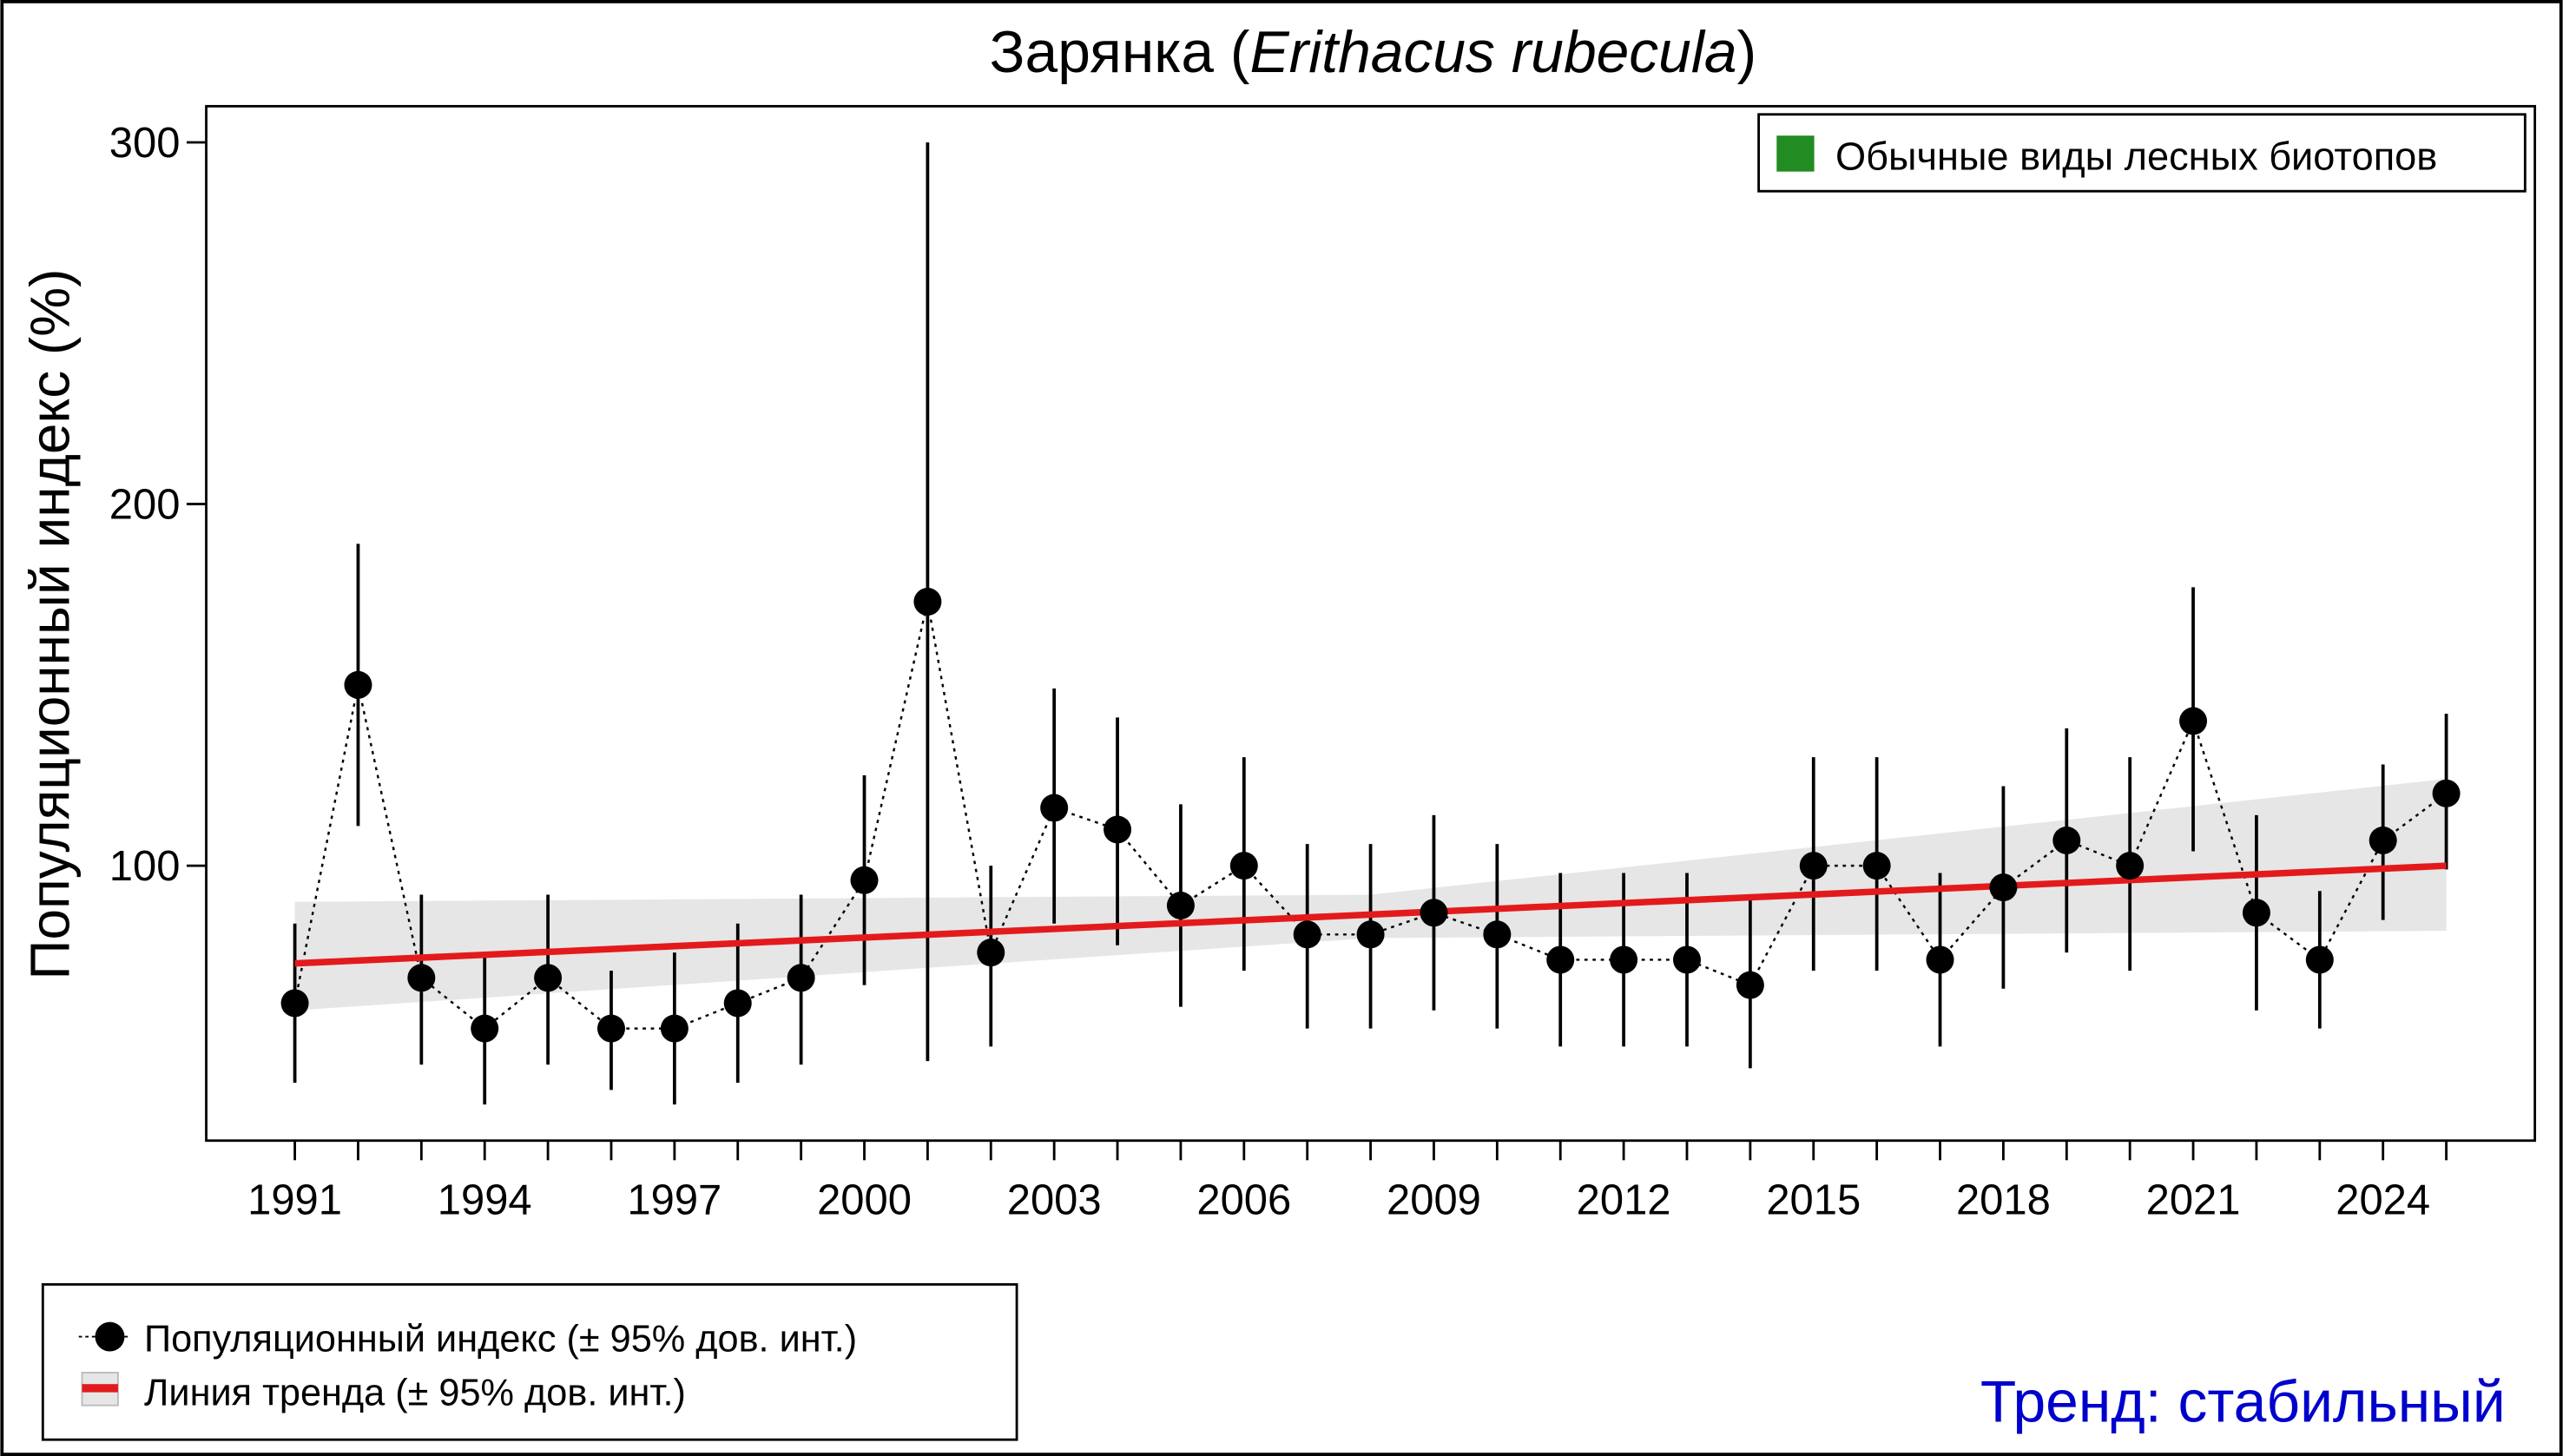  What do you see at coordinates (110, 1336) in the screenshot?
I see `legend-index-marker` at bounding box center [110, 1336].